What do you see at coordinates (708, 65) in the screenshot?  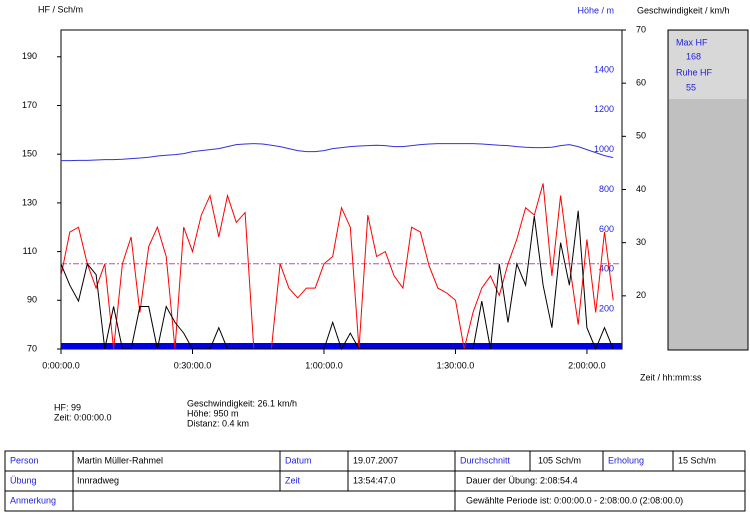 I see `side-panel-top` at bounding box center [708, 65].